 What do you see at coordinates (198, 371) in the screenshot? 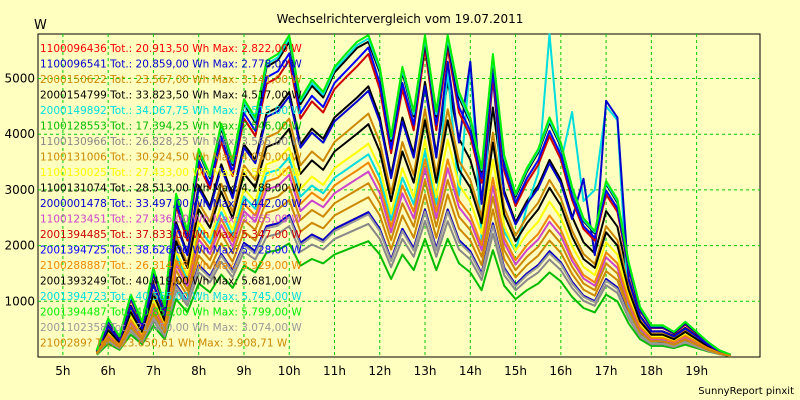
I see `x-tick-label-3: 8h` at bounding box center [198, 371].